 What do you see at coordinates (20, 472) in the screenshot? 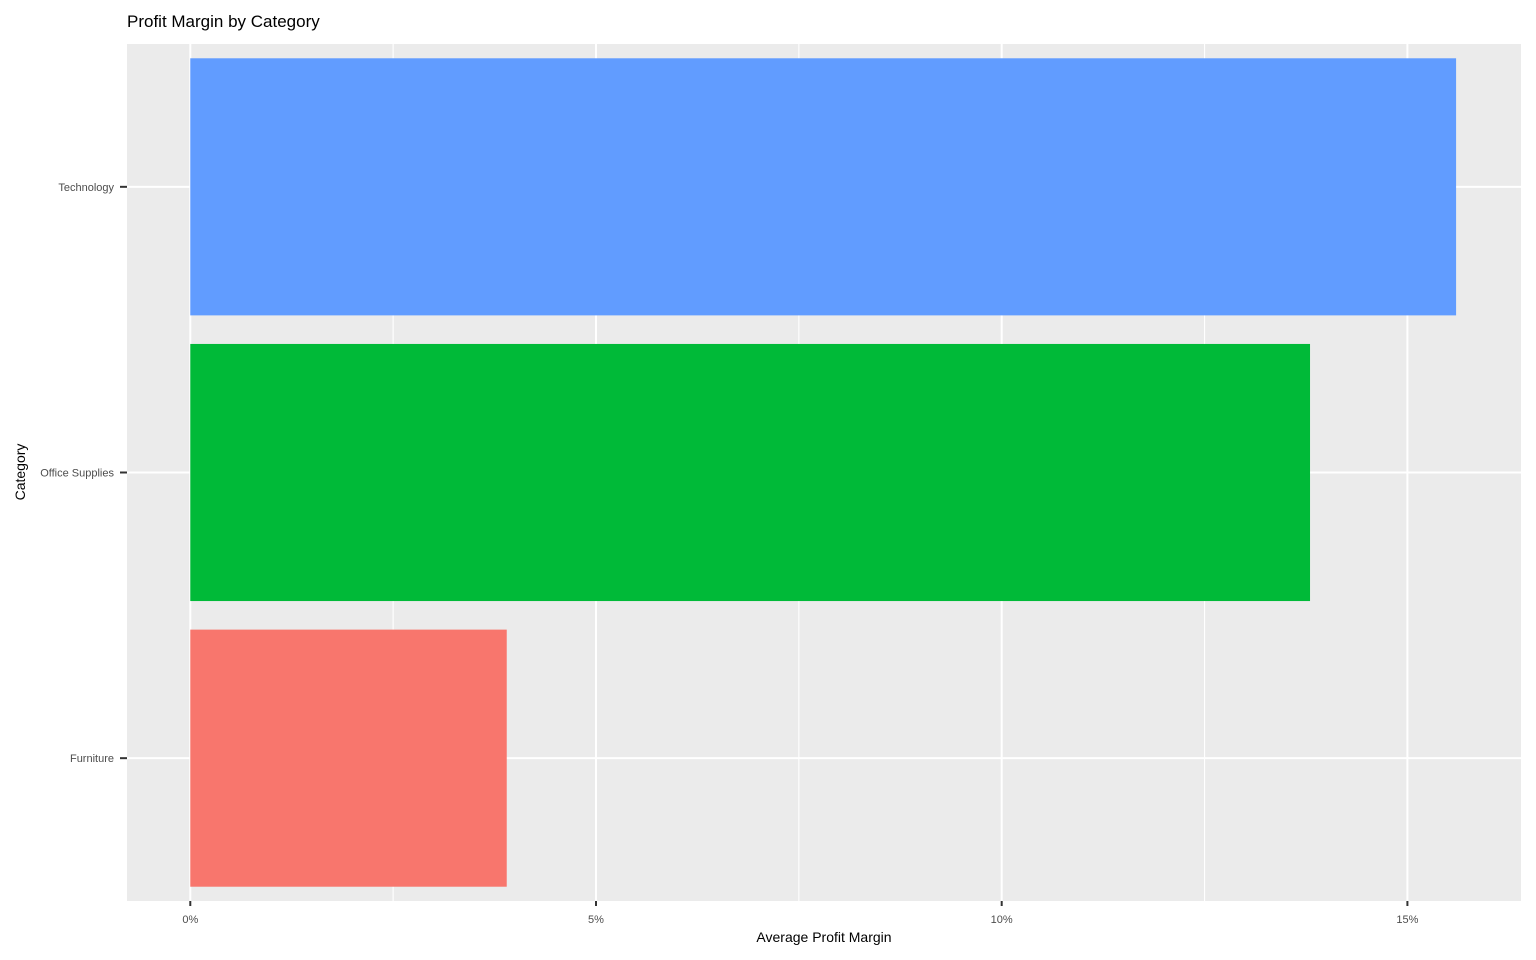
I see `y-axis-title: Category` at bounding box center [20, 472].